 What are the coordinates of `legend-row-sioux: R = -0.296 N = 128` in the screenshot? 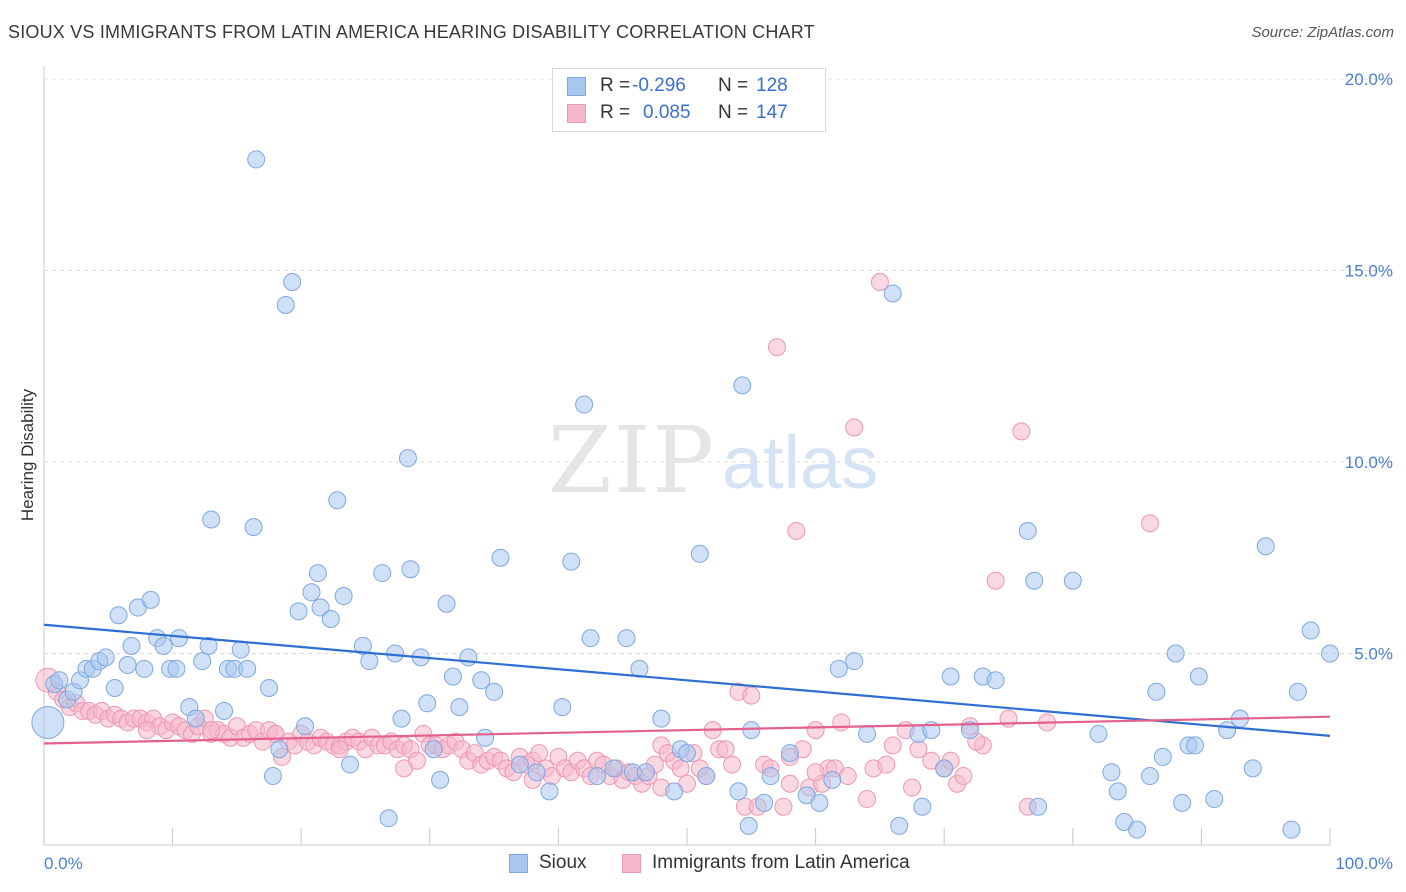 It's located at (677, 86).